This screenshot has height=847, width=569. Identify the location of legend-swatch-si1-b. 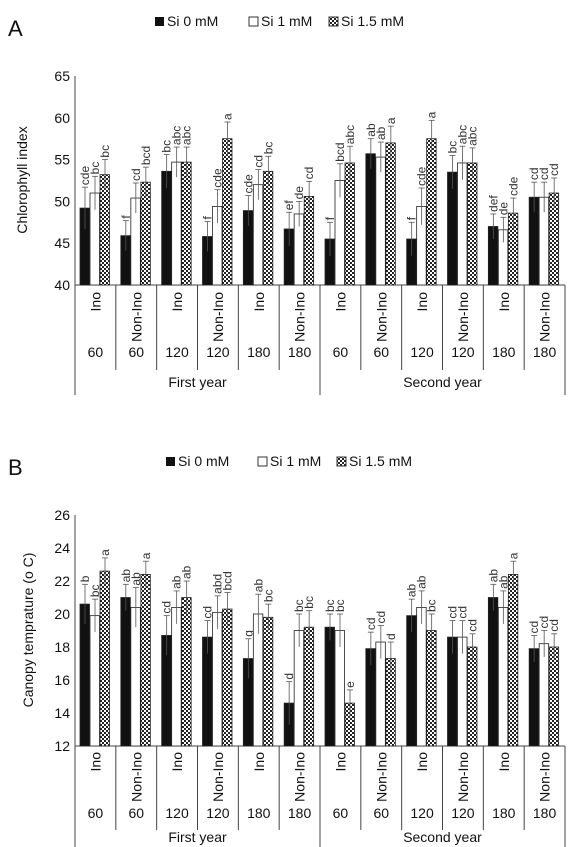
(262, 461).